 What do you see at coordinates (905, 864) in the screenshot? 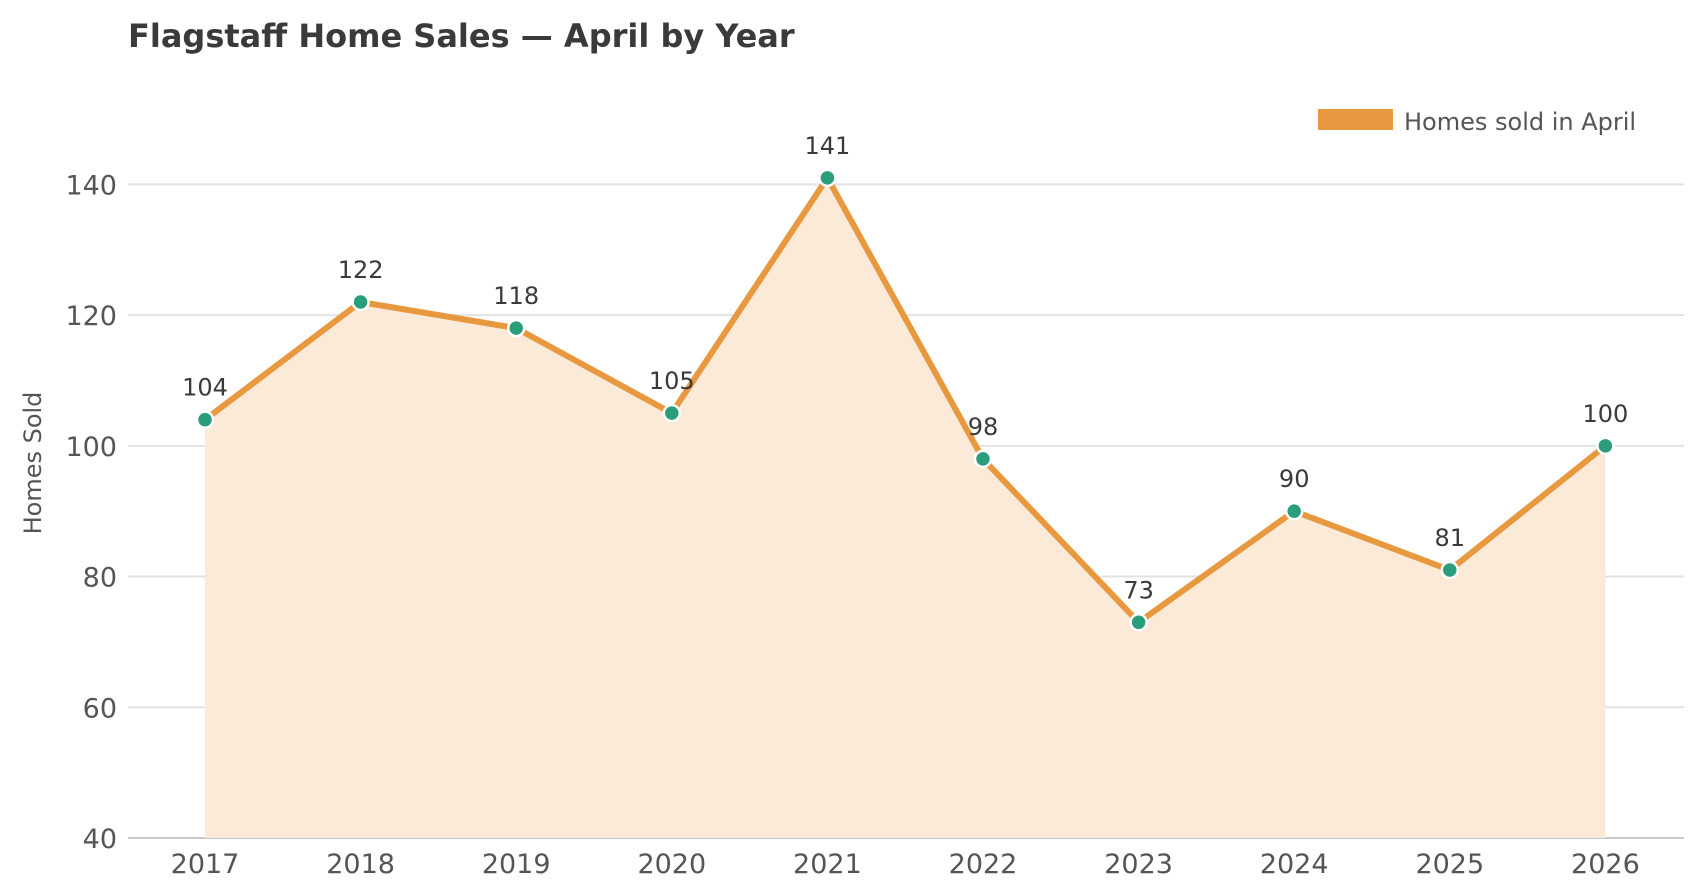
I see `x-tick-labels: 2017 2018 2019 2020 2021 2022 2023 2024 2025 2026` at bounding box center [905, 864].